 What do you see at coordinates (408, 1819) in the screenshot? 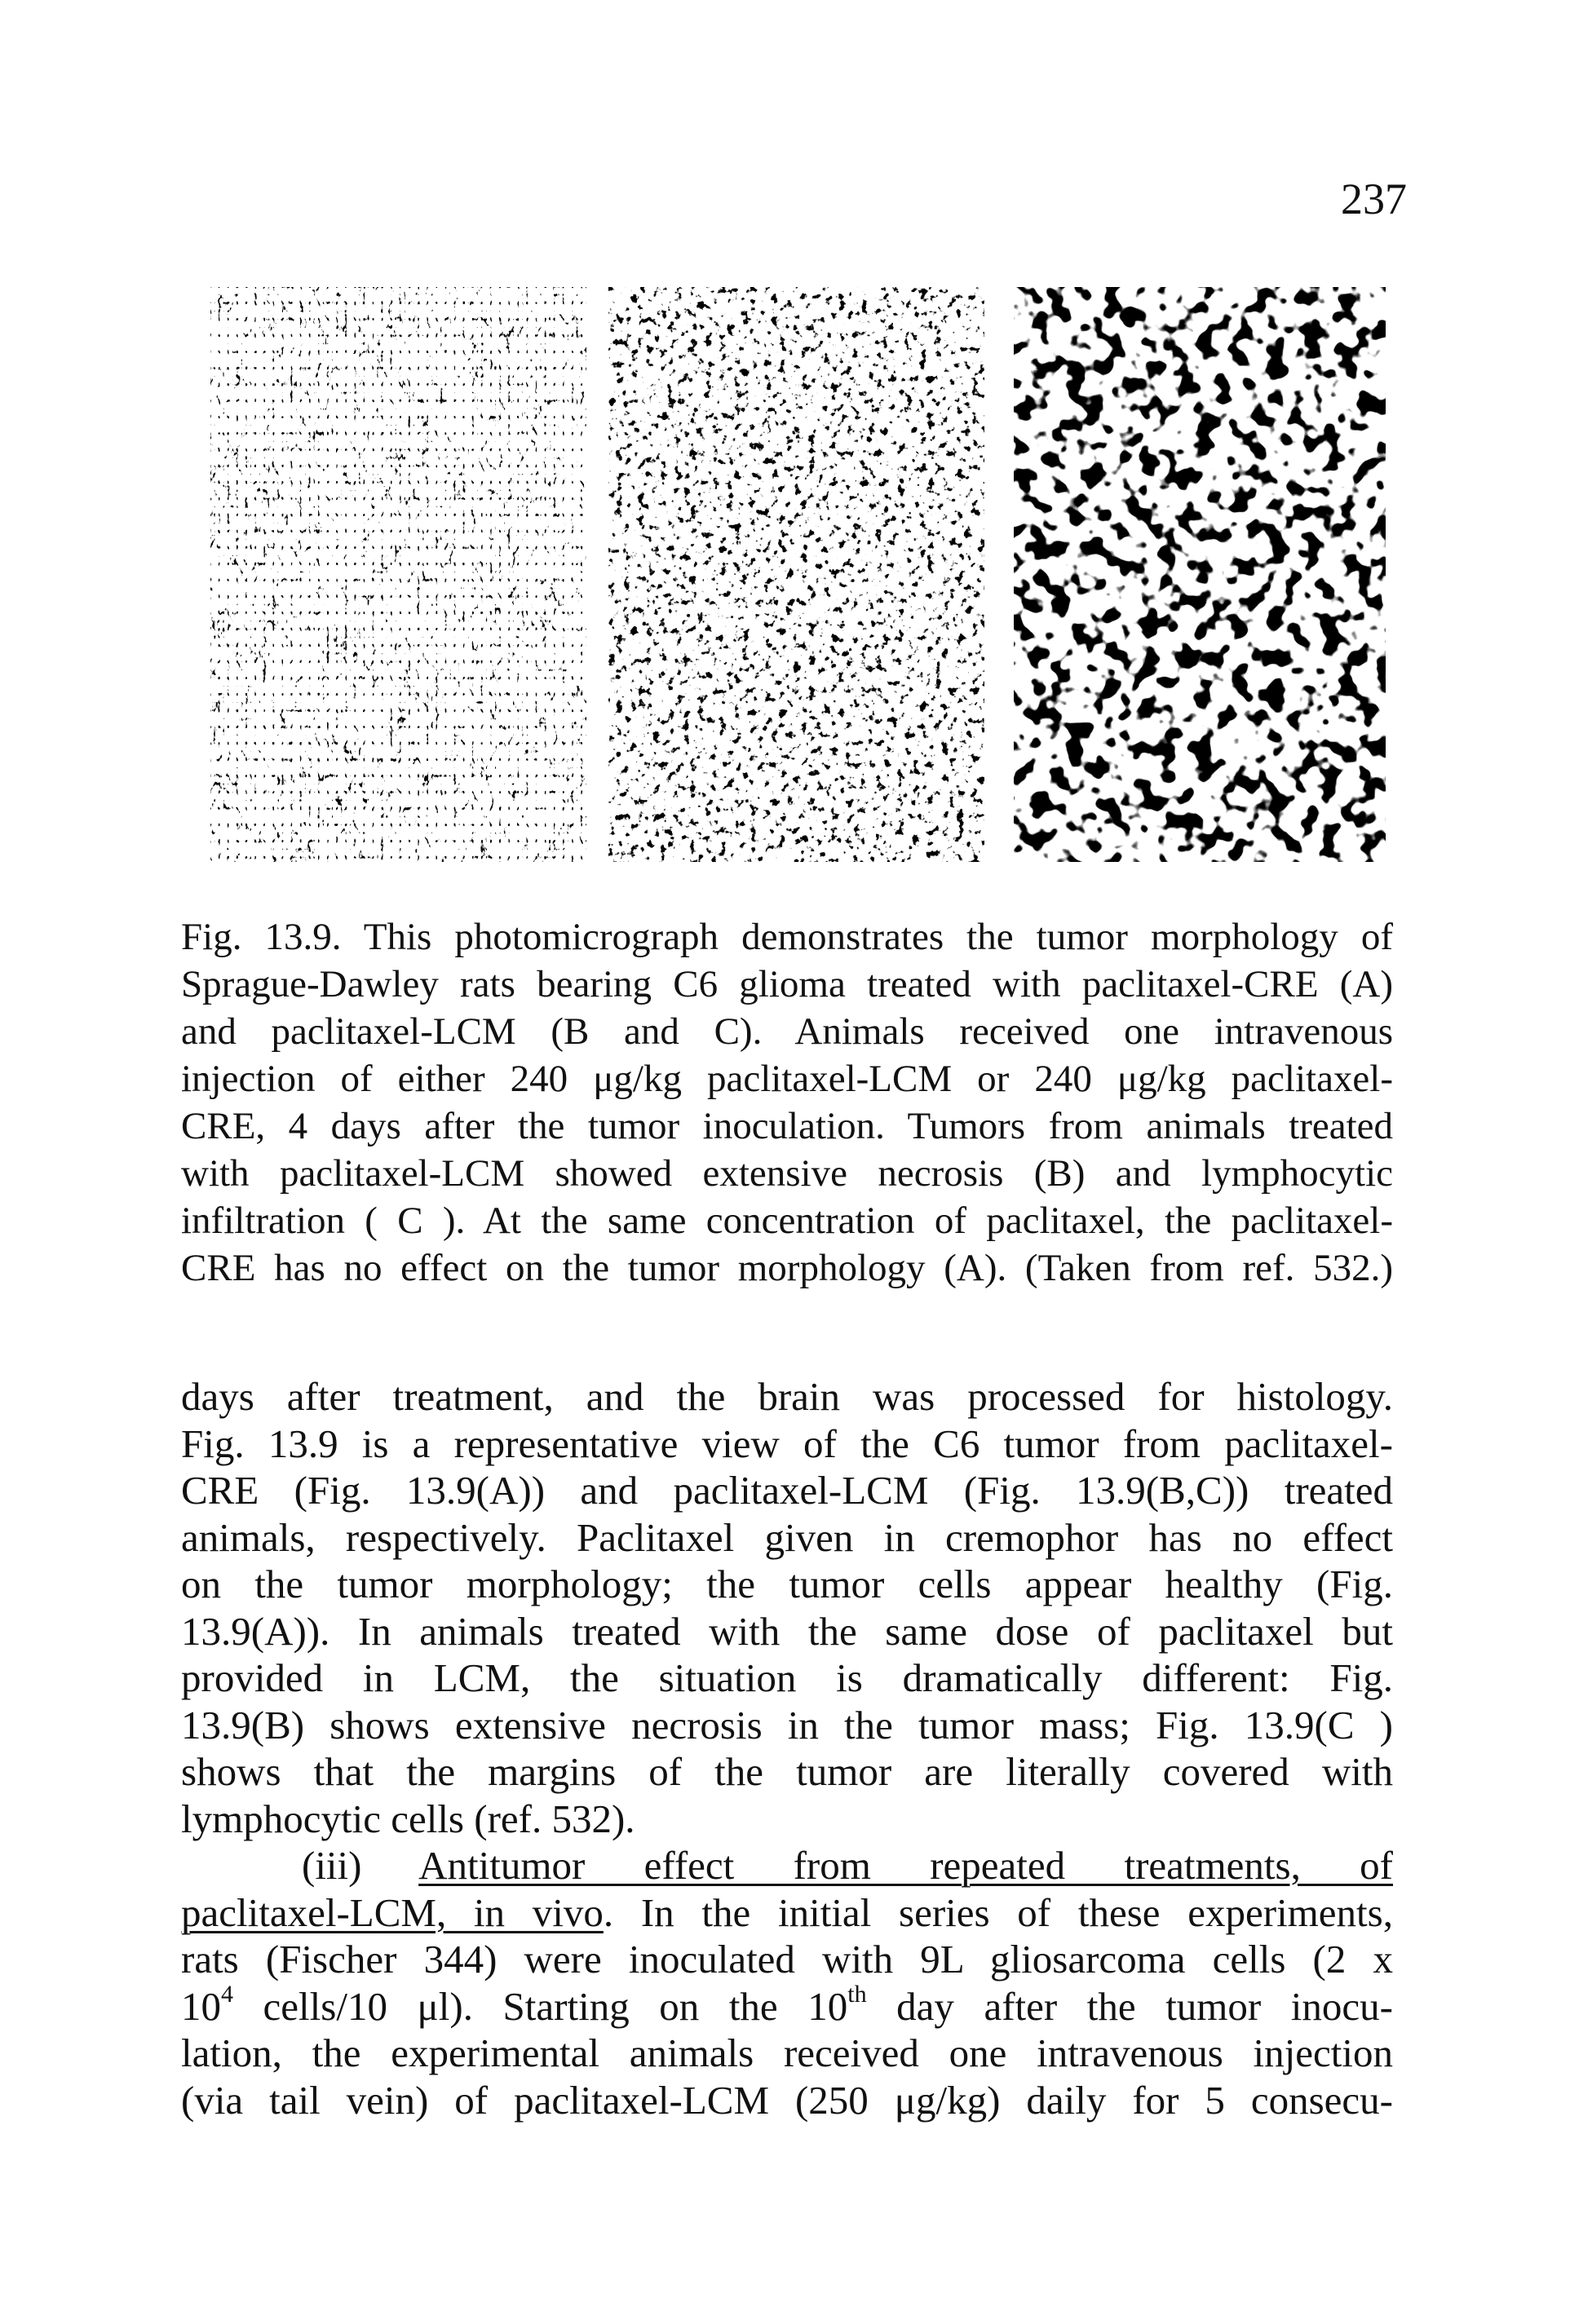
I see `body-line: lymphocytic cells (ref. 532).` at bounding box center [408, 1819].